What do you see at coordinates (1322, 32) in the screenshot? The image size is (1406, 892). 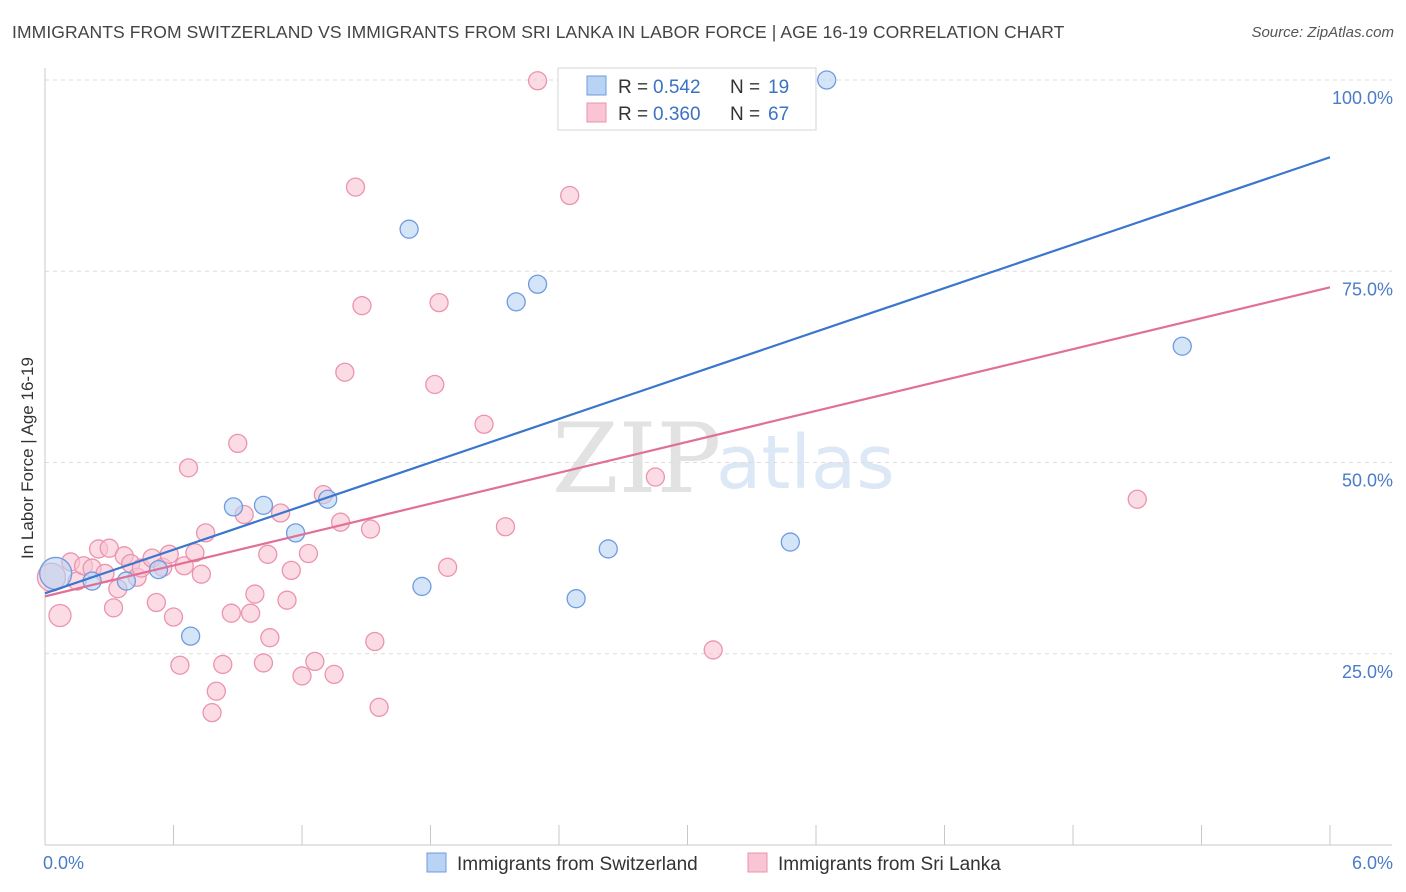 I see `source-label: Source: ZipAtlas.com` at bounding box center [1322, 32].